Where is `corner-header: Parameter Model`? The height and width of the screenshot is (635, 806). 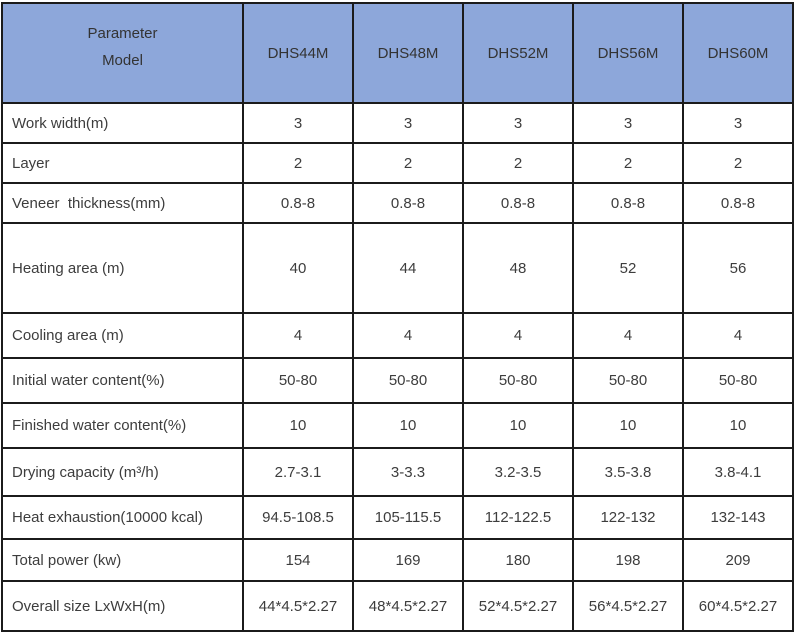
corner-header: Parameter Model is located at coordinates (122, 53).